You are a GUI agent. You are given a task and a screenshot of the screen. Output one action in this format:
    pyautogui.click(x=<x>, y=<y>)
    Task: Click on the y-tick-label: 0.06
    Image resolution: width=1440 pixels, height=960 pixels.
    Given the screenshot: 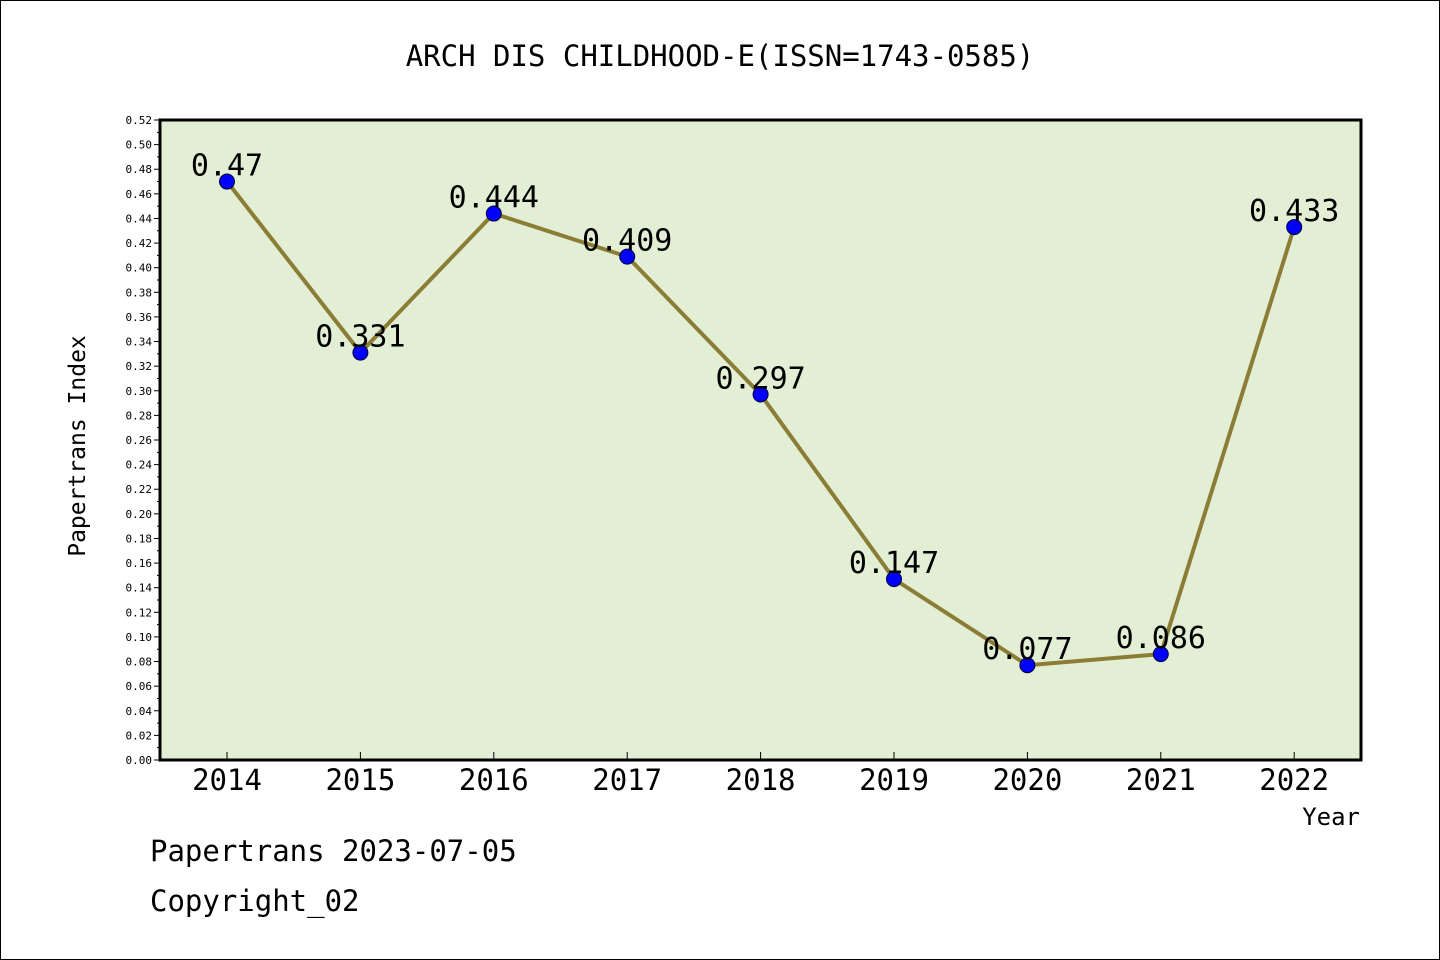 What is the action you would take?
    pyautogui.click(x=139, y=686)
    